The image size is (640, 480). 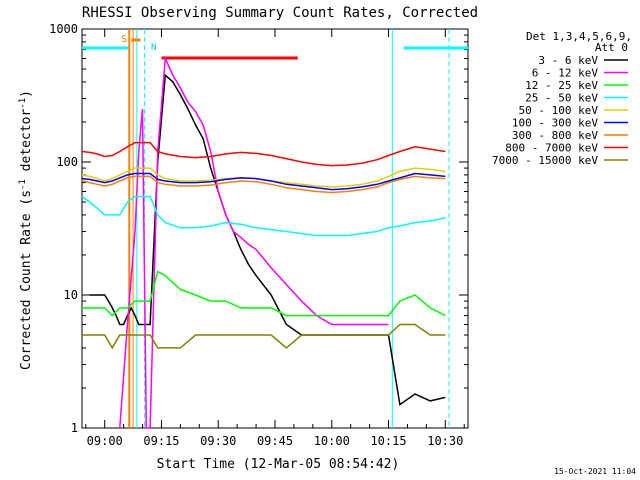 I want to click on x-tick-label: 09:45, so click(x=275, y=441).